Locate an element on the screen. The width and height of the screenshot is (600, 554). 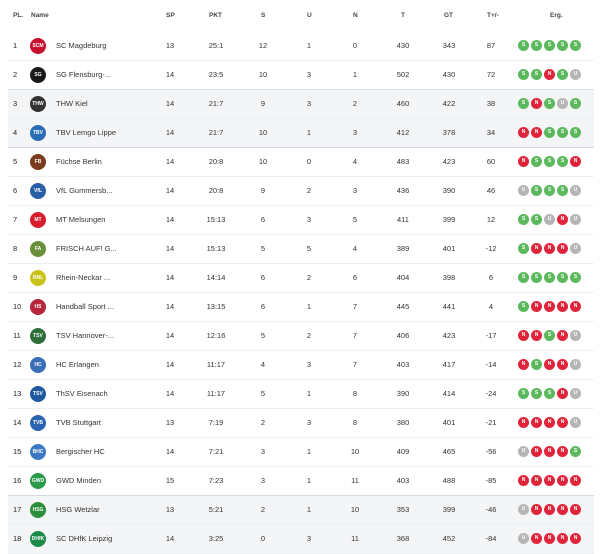
header-pl: PL. is located at coordinates (18, 15).